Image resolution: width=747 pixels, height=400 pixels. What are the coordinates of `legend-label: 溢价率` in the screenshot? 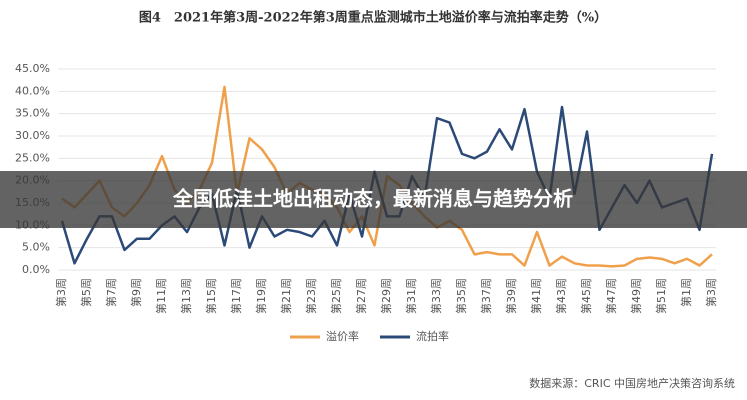 It's located at (342, 336).